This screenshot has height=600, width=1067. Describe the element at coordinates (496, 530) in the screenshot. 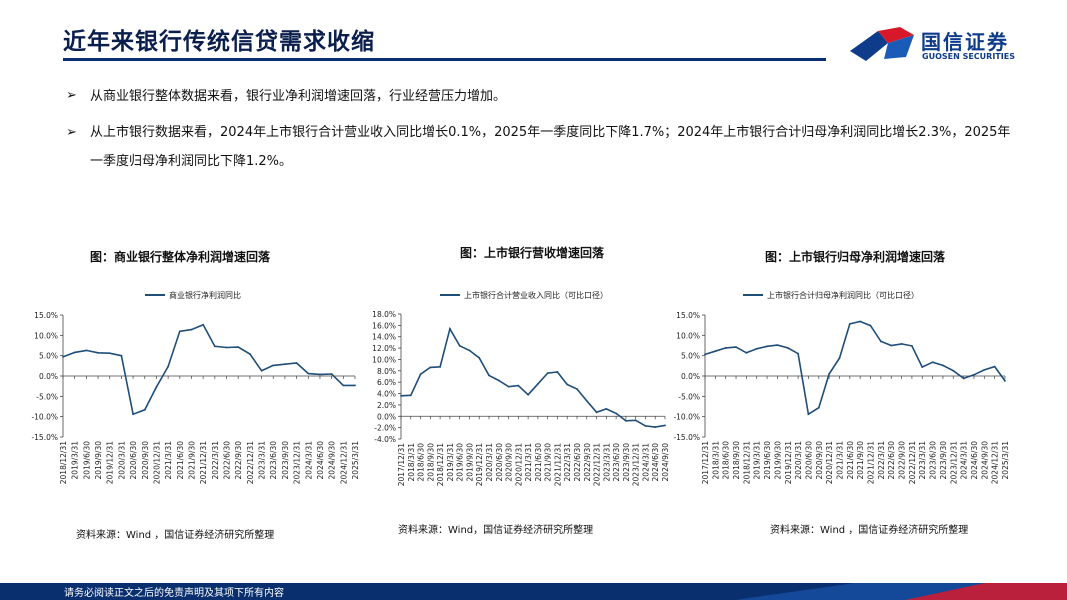

I see `chart-2-source: 资料来源：Wind，国信证券经济研究所整理` at that location.